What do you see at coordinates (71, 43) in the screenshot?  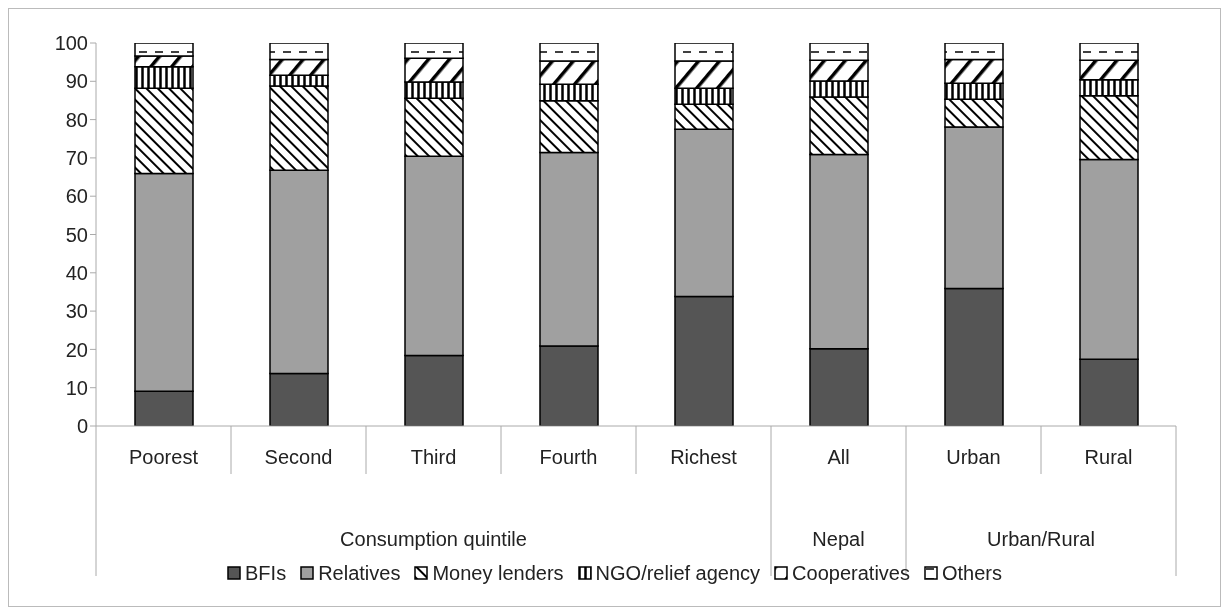 I see `y-tick-label: 100` at bounding box center [71, 43].